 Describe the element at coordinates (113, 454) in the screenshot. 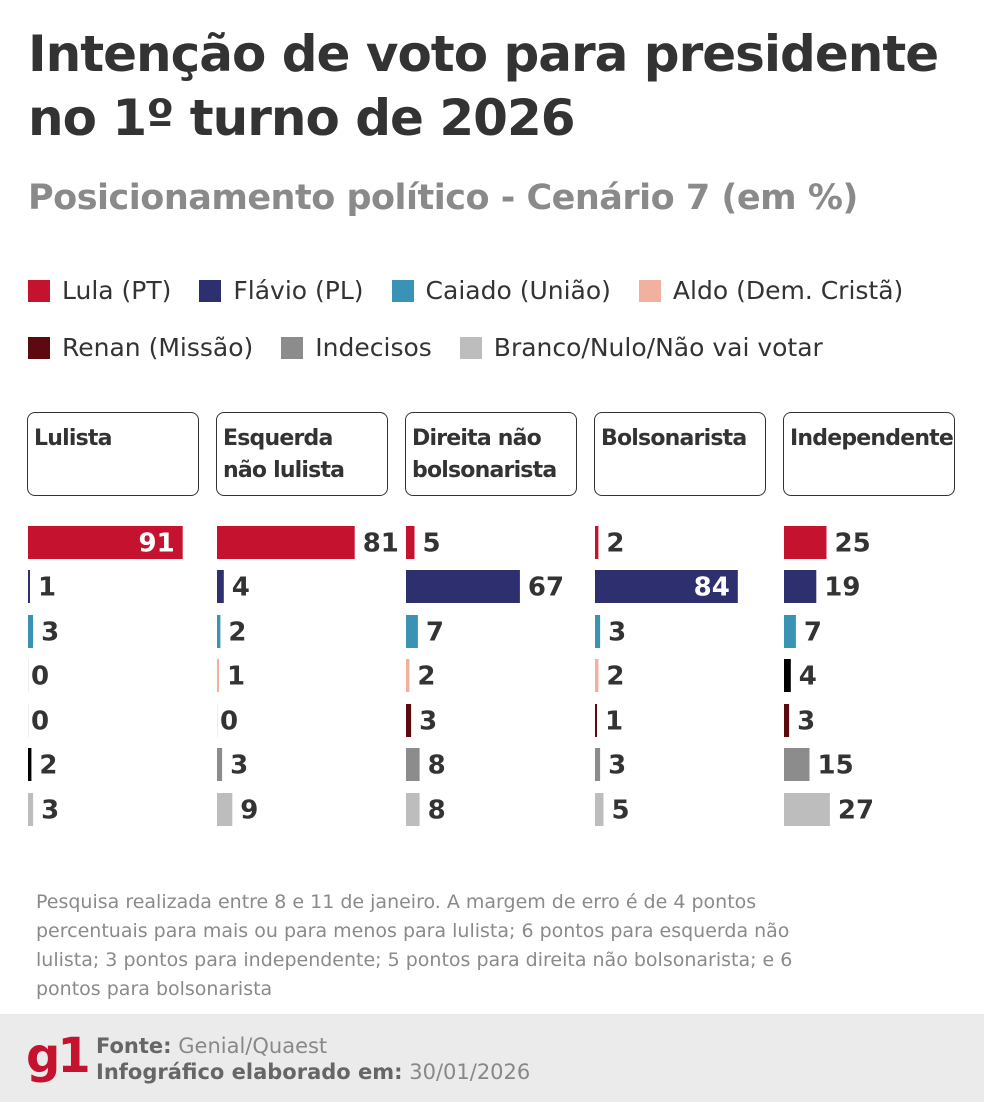

I see `group-header-lulista: Lulista` at that location.